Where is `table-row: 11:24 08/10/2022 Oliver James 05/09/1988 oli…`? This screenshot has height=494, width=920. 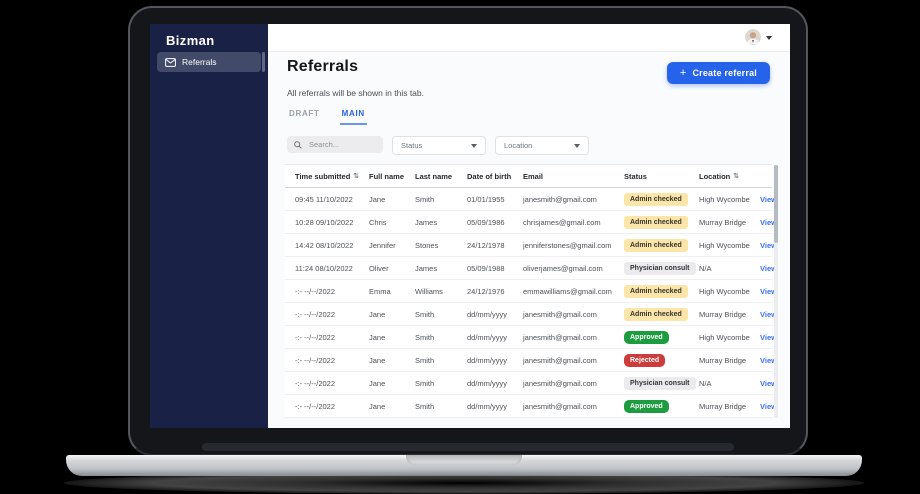
table-row: 11:24 08/10/2022 Oliver James 05/09/1988 oli… is located at coordinates (531, 268).